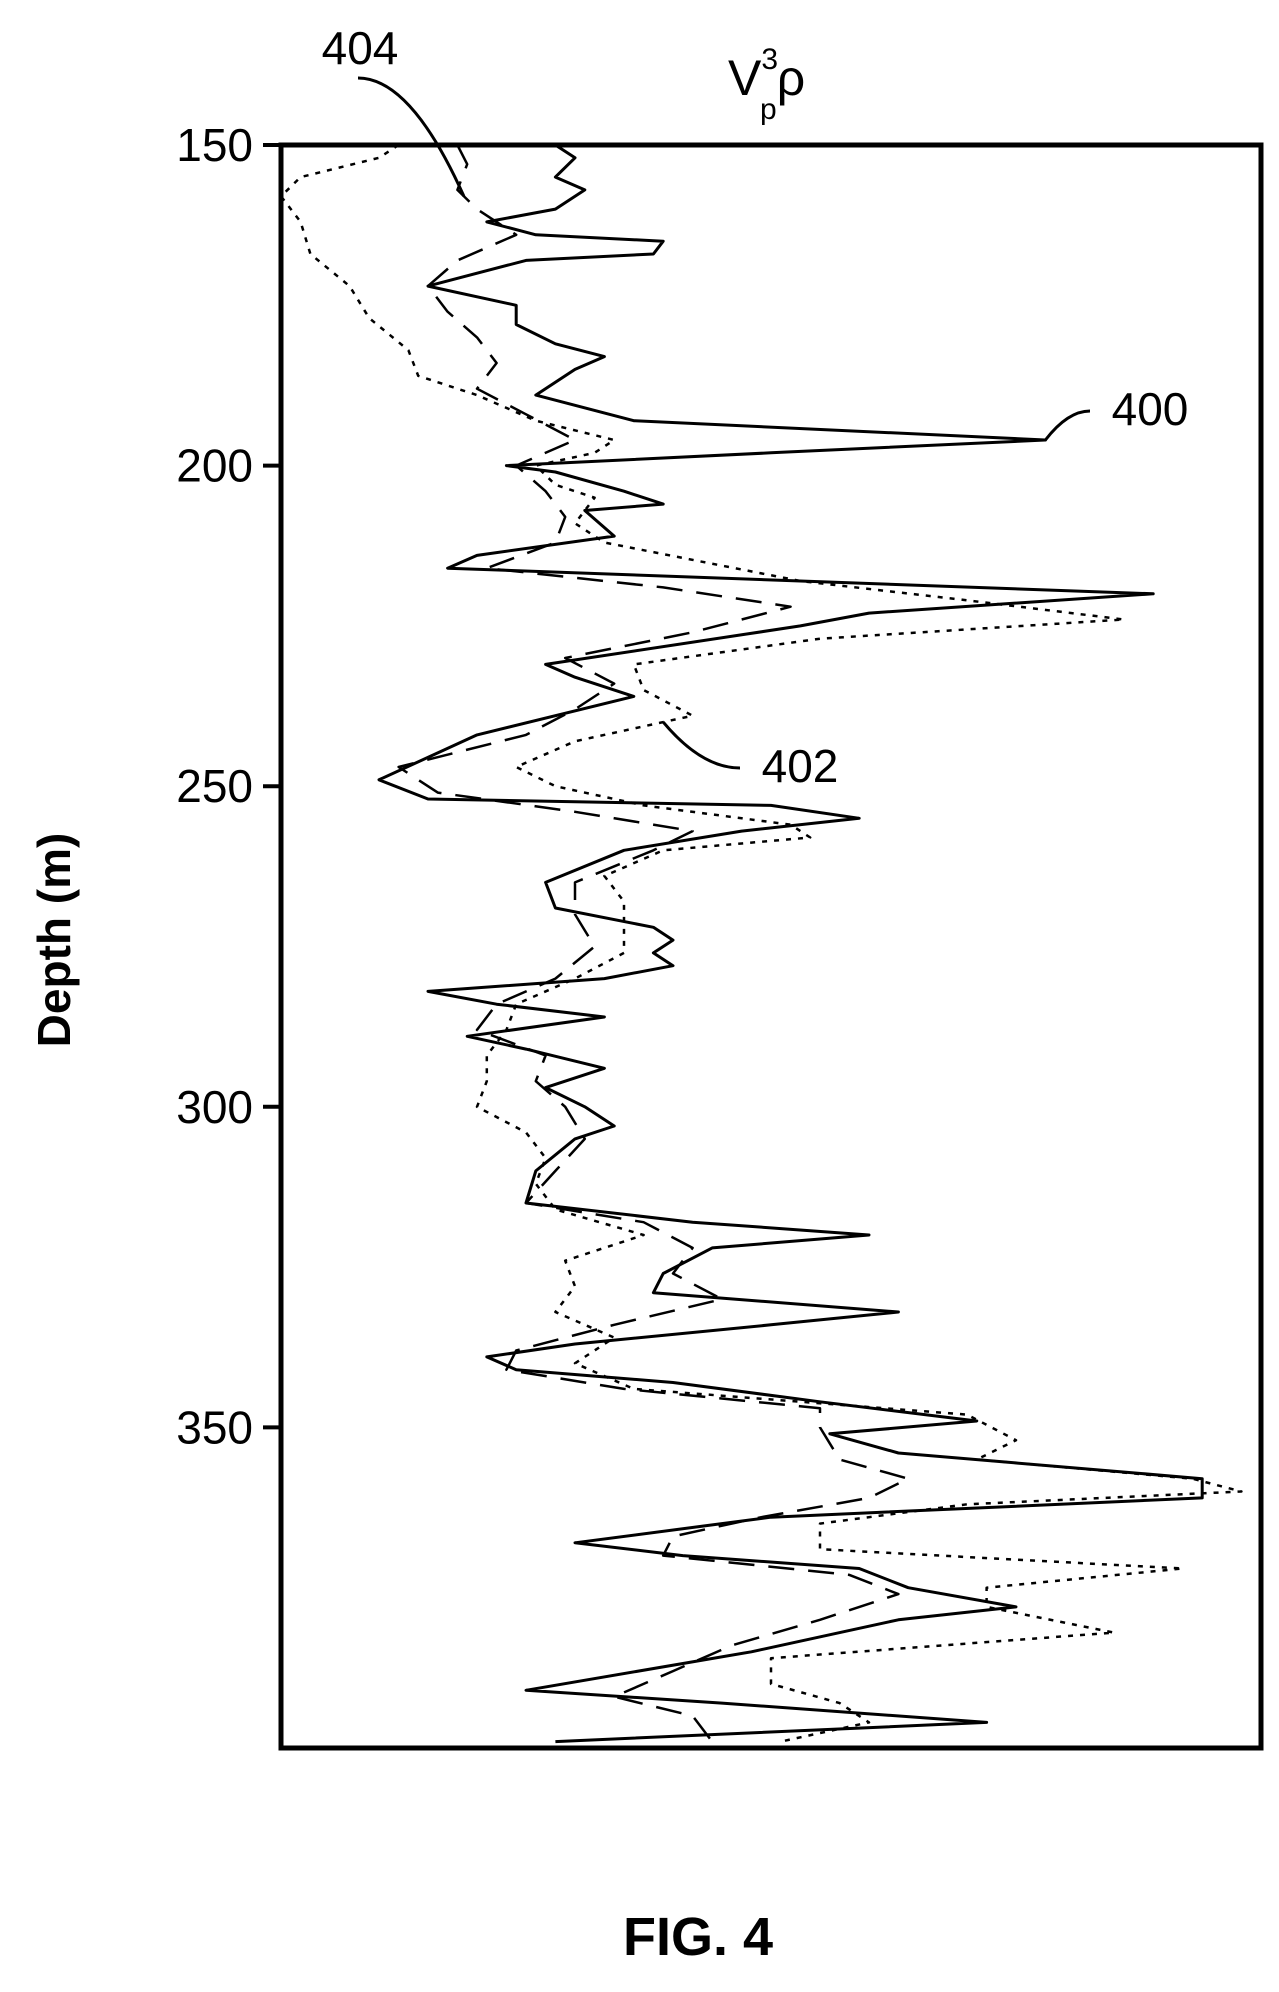 The width and height of the screenshot is (1279, 1992). What do you see at coordinates (1150, 409) in the screenshot?
I see `callout-label-400: 400` at bounding box center [1150, 409].